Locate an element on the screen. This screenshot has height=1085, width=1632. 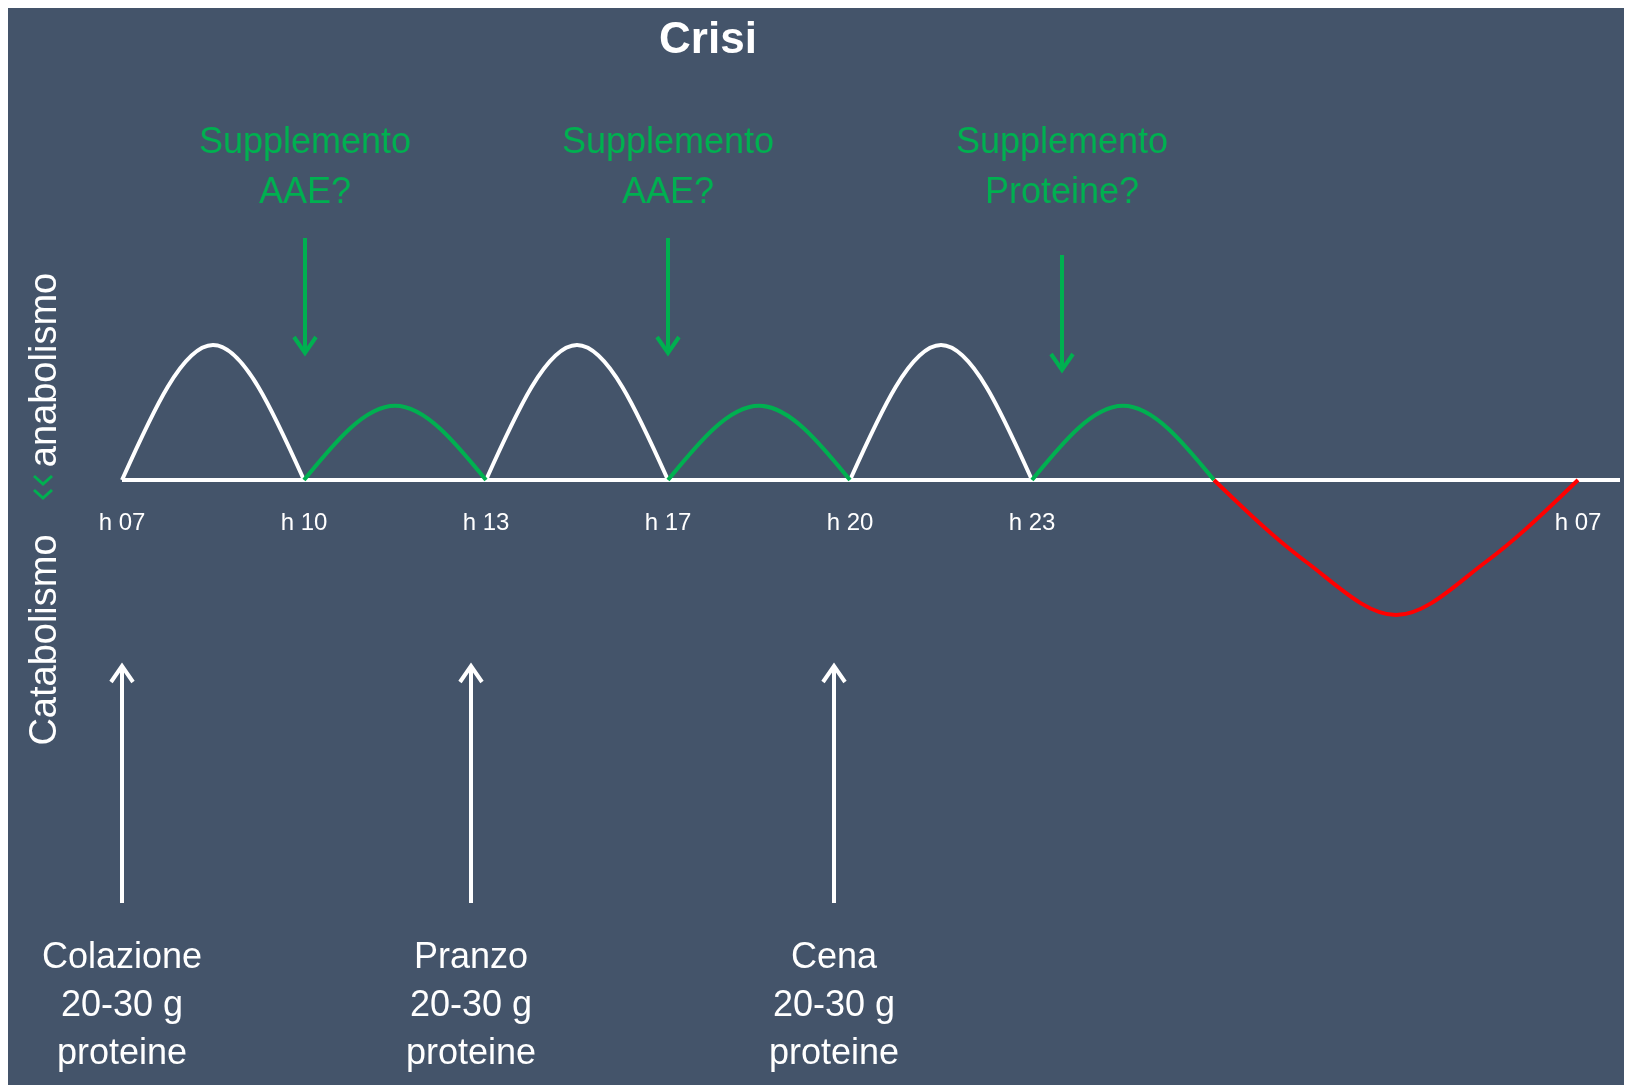
y-axis-title: anabolismo is located at coordinates (43, 370).